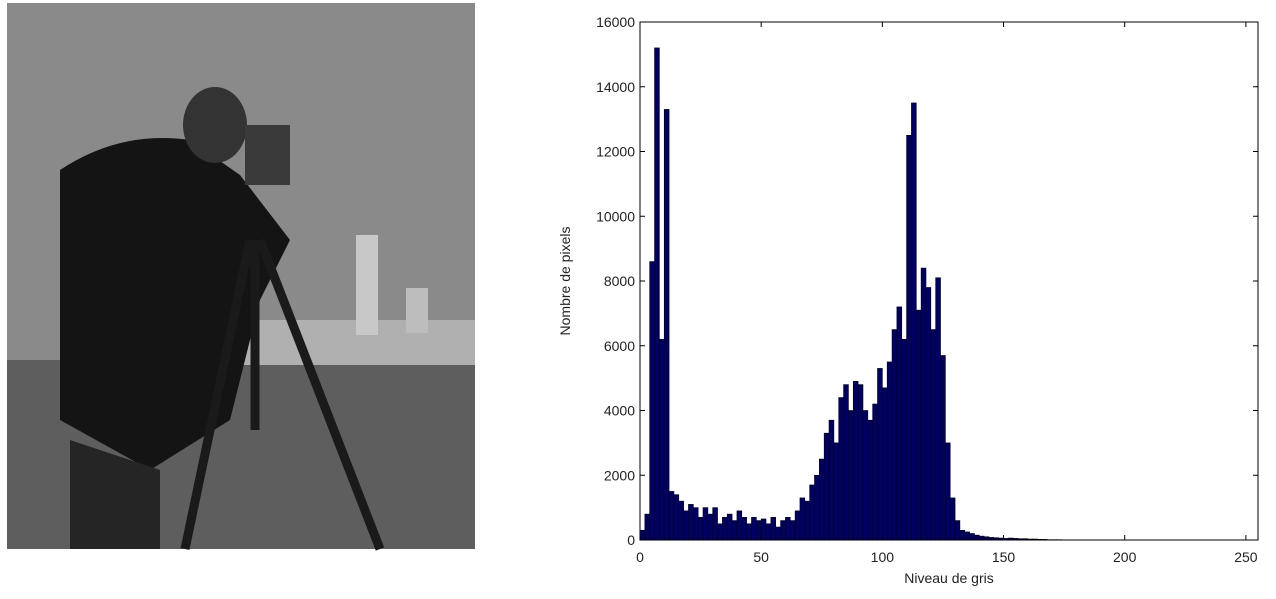 The image size is (1276, 599). Describe the element at coordinates (619, 475) in the screenshot. I see `y-tick-label: 2000` at that location.